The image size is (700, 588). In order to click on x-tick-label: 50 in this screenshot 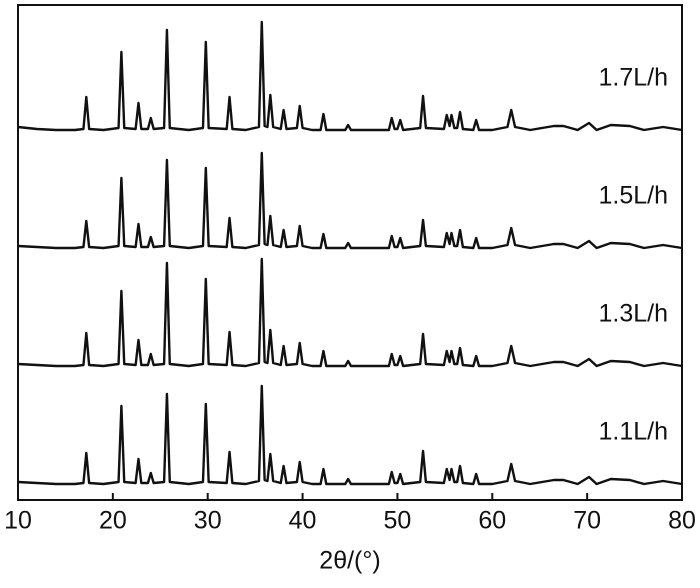, I will do `click(398, 521)`.